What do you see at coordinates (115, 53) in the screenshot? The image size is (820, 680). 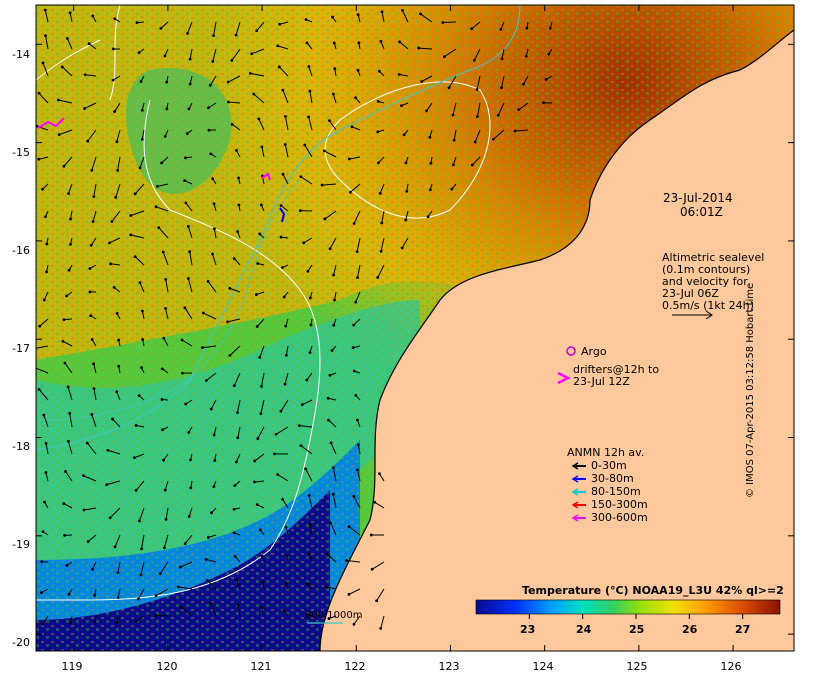 I see `sealevel-contour` at bounding box center [115, 53].